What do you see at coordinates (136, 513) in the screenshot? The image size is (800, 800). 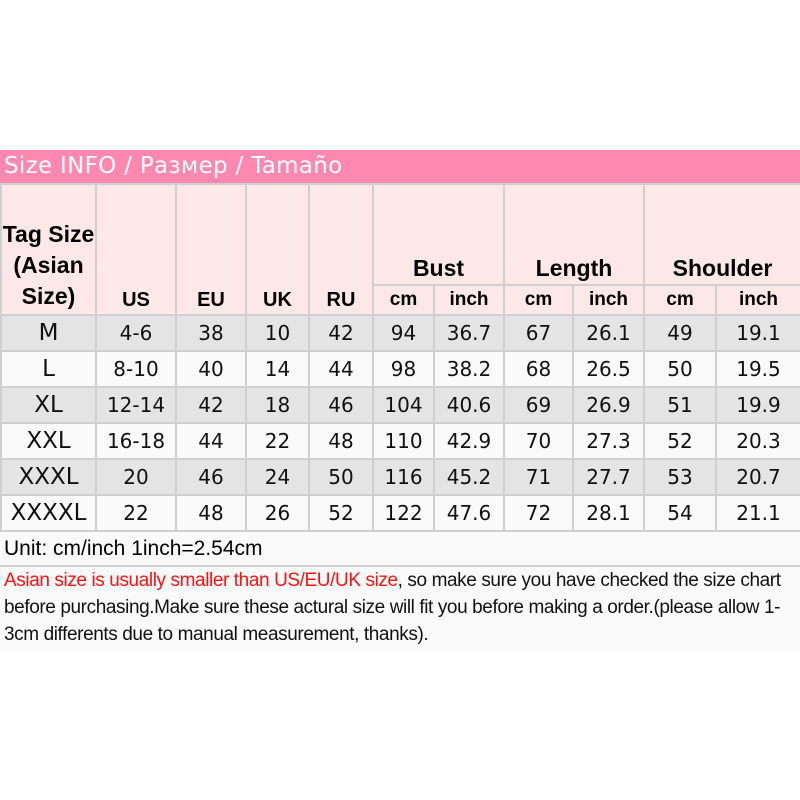 I see `cell-us: 22` at bounding box center [136, 513].